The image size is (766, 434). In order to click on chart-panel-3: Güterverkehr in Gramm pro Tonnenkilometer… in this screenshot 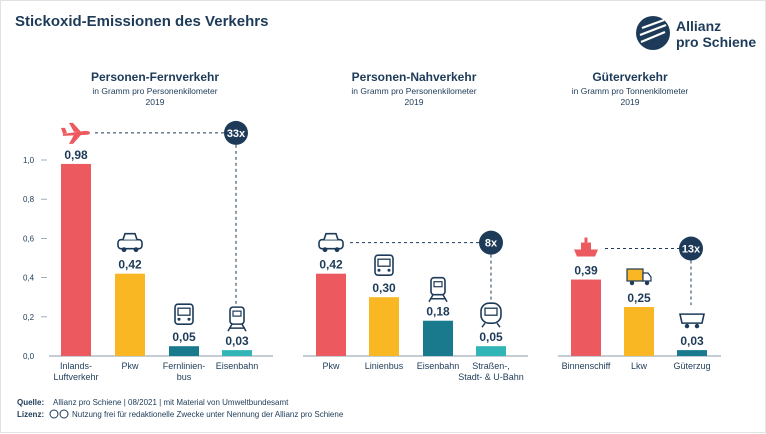, I will do `click(639, 220)`.